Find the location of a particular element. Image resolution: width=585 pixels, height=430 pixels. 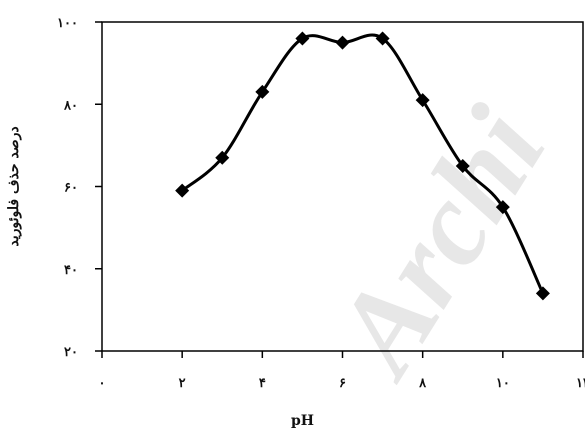

y-axis: ۲۰ ۴۰ ۶۰ ۸۰ ۱۰۰ is located at coordinates (79, 188).